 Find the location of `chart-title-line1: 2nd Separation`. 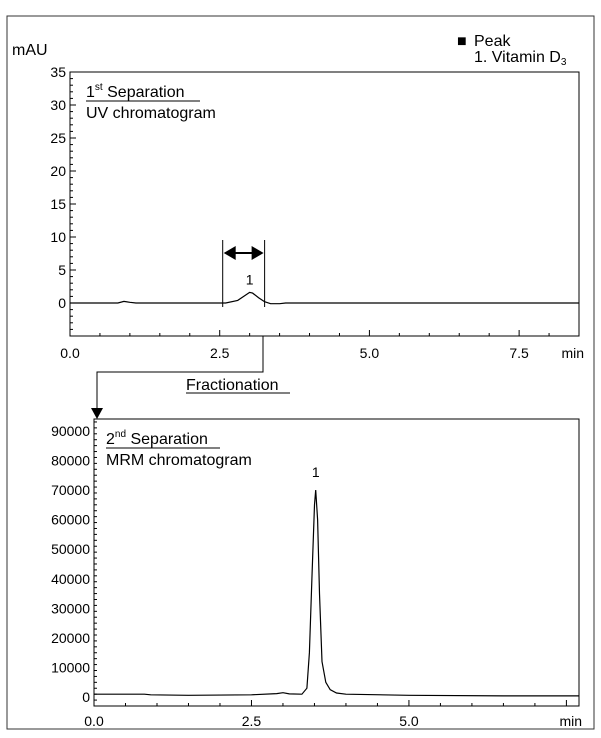

chart-title-line1: 2nd Separation is located at coordinates (157, 438).